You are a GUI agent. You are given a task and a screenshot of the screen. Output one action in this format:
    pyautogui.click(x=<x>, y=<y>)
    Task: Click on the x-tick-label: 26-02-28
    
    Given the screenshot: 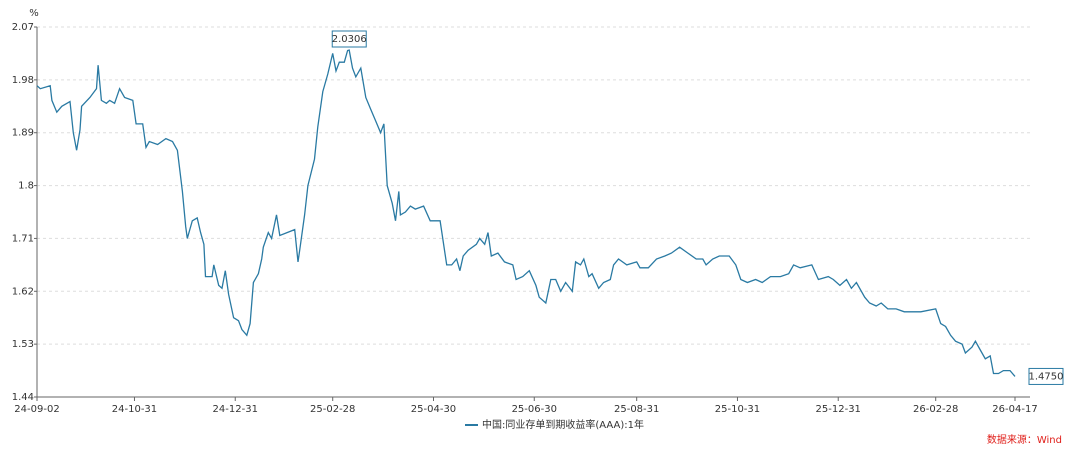 What is the action you would take?
    pyautogui.click(x=935, y=409)
    